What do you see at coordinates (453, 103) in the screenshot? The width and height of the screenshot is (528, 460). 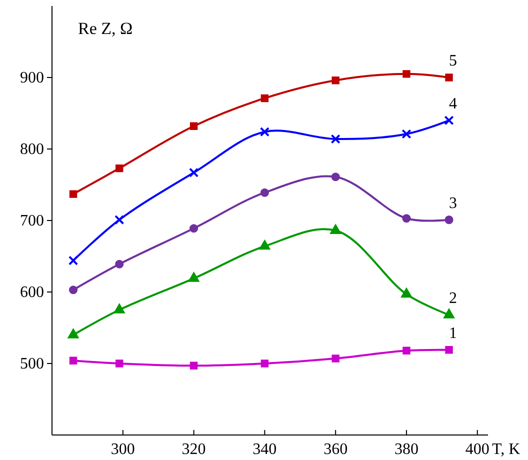 I see `series-label: 4` at bounding box center [453, 103].